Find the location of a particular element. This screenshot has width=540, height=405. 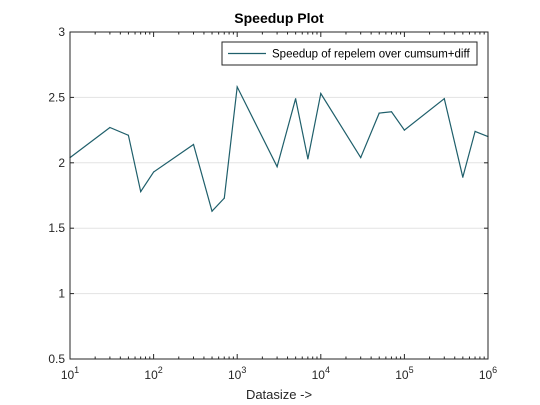

x-tick-label: 10² is located at coordinates (153, 373).